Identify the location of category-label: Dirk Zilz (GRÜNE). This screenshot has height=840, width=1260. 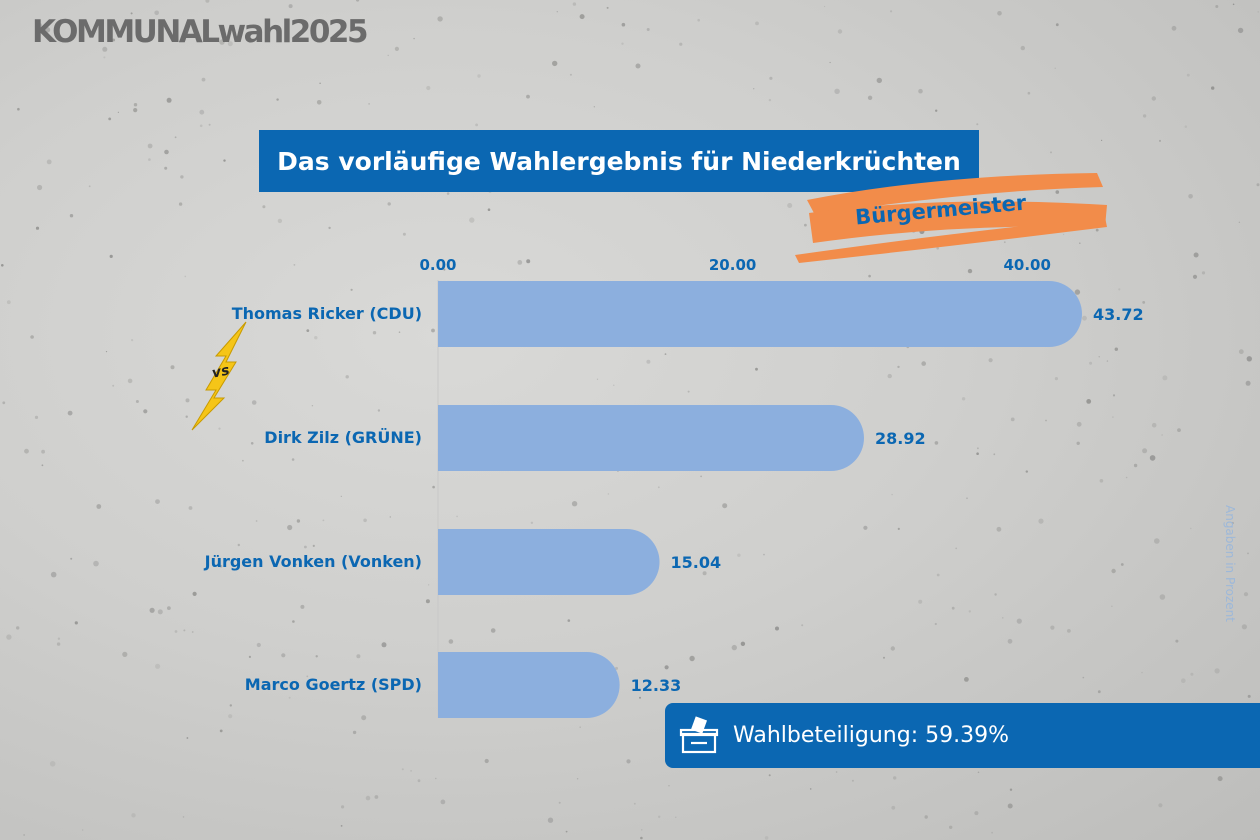
(343, 437).